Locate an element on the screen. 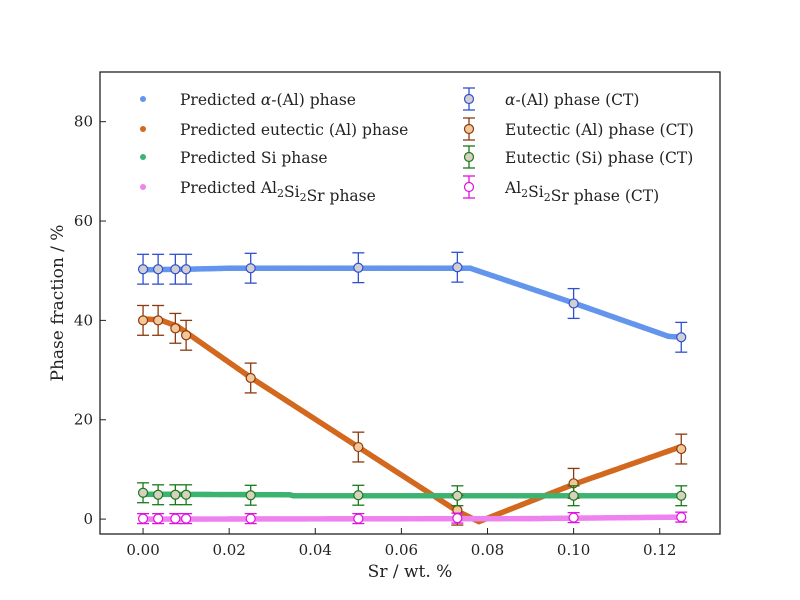 This screenshot has height=600, width=800. legend-label: Al2Si2Sr phase (CT) is located at coordinates (581, 192).